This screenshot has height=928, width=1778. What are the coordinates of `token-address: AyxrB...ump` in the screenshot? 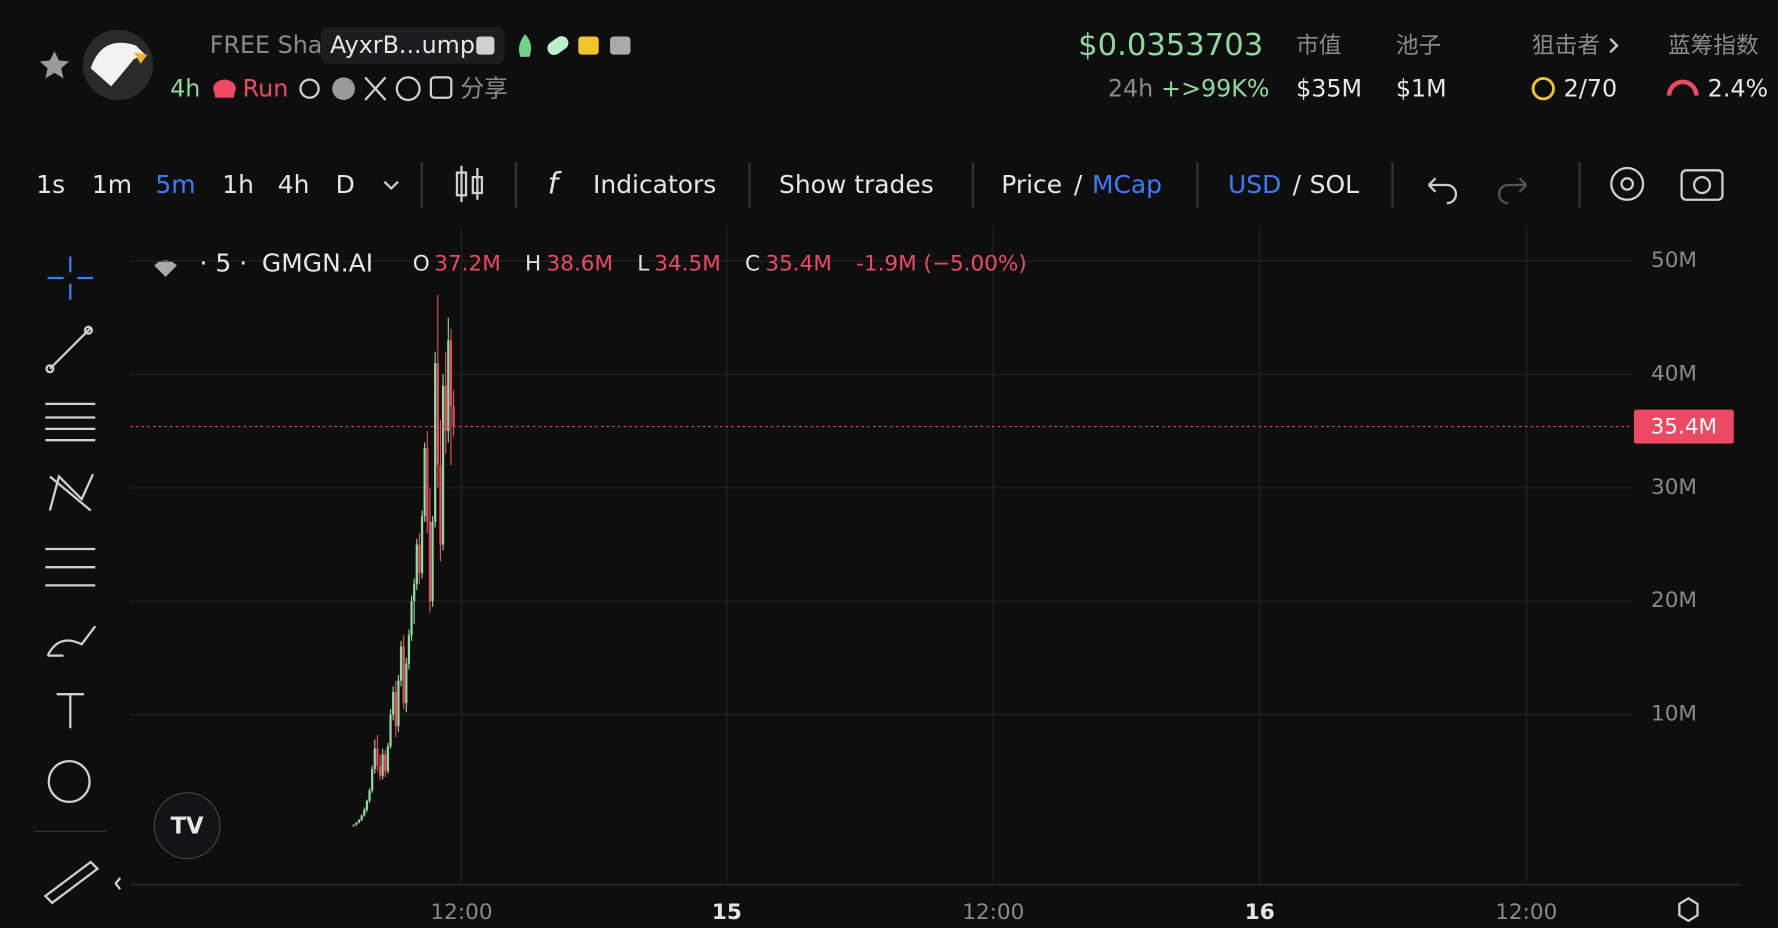 It's located at (402, 45).